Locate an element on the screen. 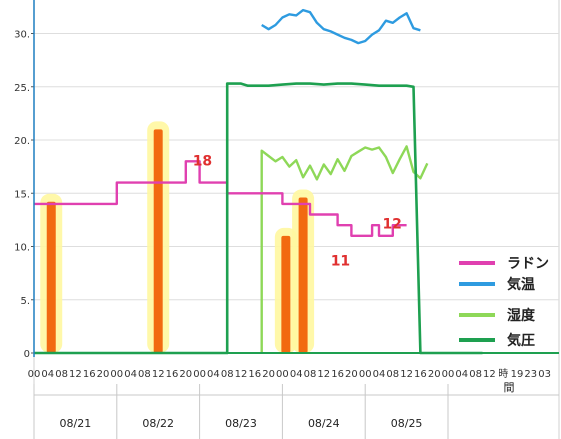 The image size is (561, 439). series-line-temperature is located at coordinates (341, 26).